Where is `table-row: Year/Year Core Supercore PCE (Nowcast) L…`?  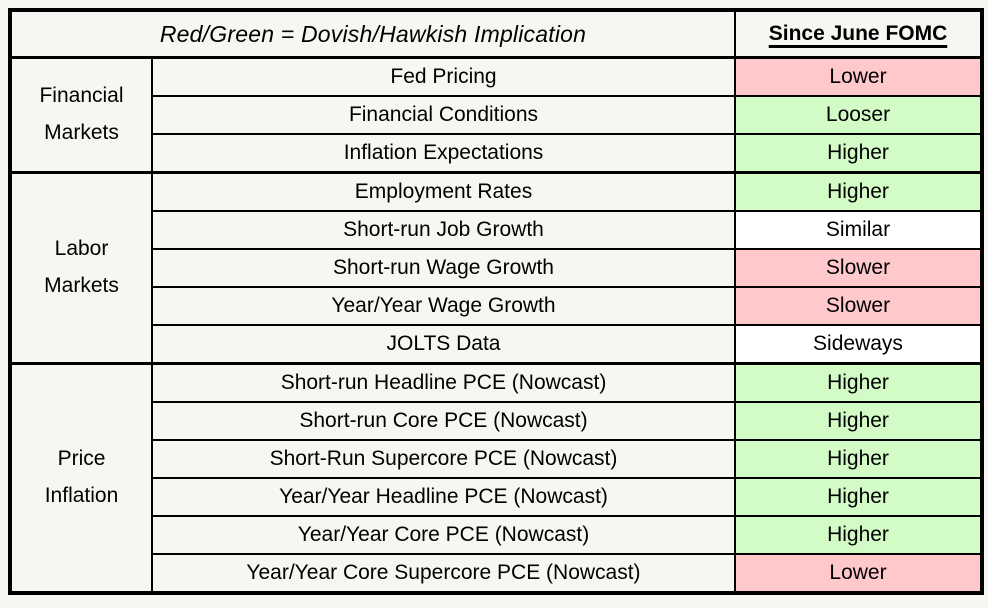
table-row: Year/Year Core Supercore PCE (Nowcast) L… is located at coordinates (496, 573).